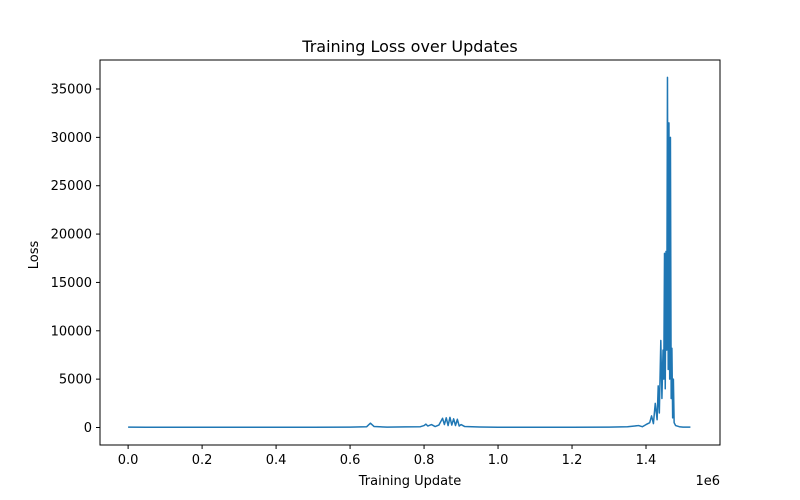  Describe the element at coordinates (409, 46) in the screenshot. I see `chart-title: Training Loss over Updates` at that location.